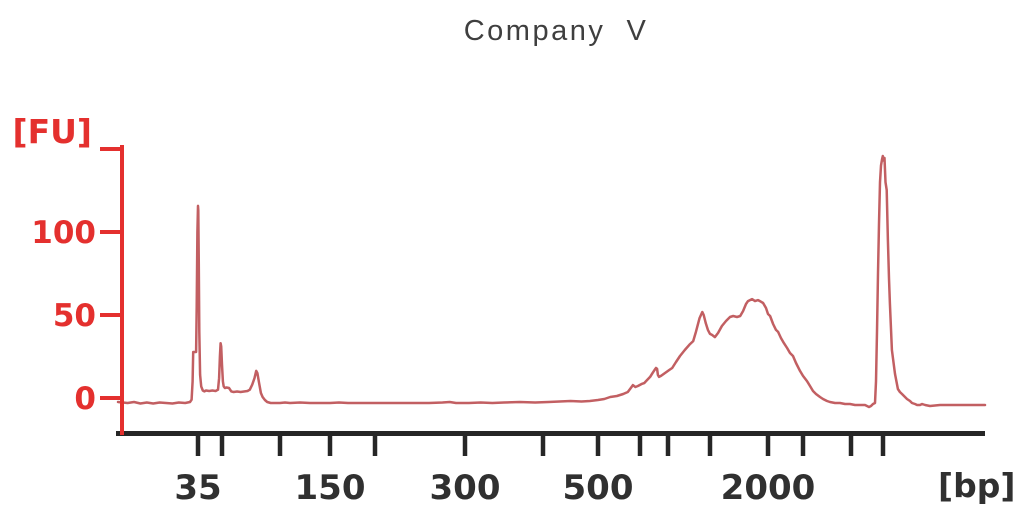 The height and width of the screenshot is (526, 1028). Describe the element at coordinates (465, 488) in the screenshot. I see `x-tick-label: 300` at that location.